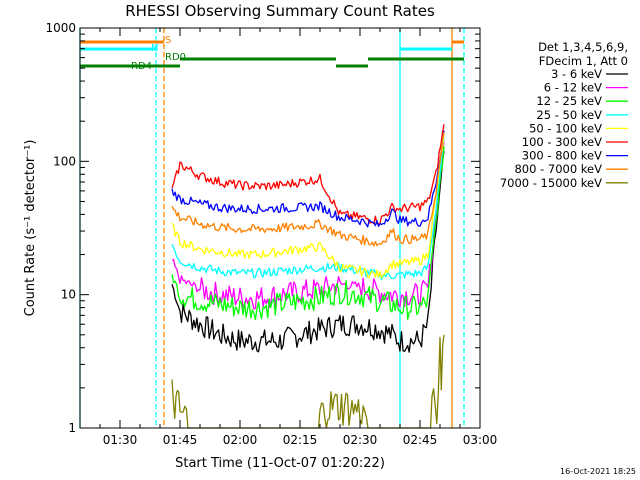 This screenshot has width=640, height=480. Describe the element at coordinates (562, 156) in the screenshot. I see `legend-label-6: 300 - 800 keV` at that location.